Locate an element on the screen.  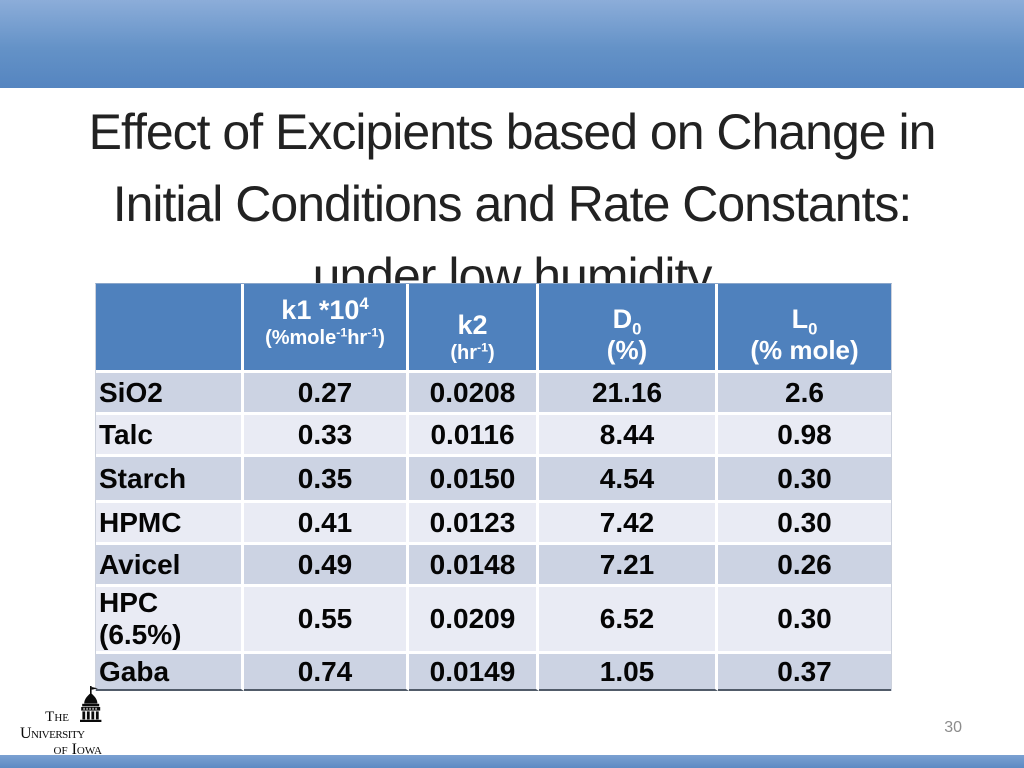
cell-d0: 4.54 is located at coordinates (628, 480).